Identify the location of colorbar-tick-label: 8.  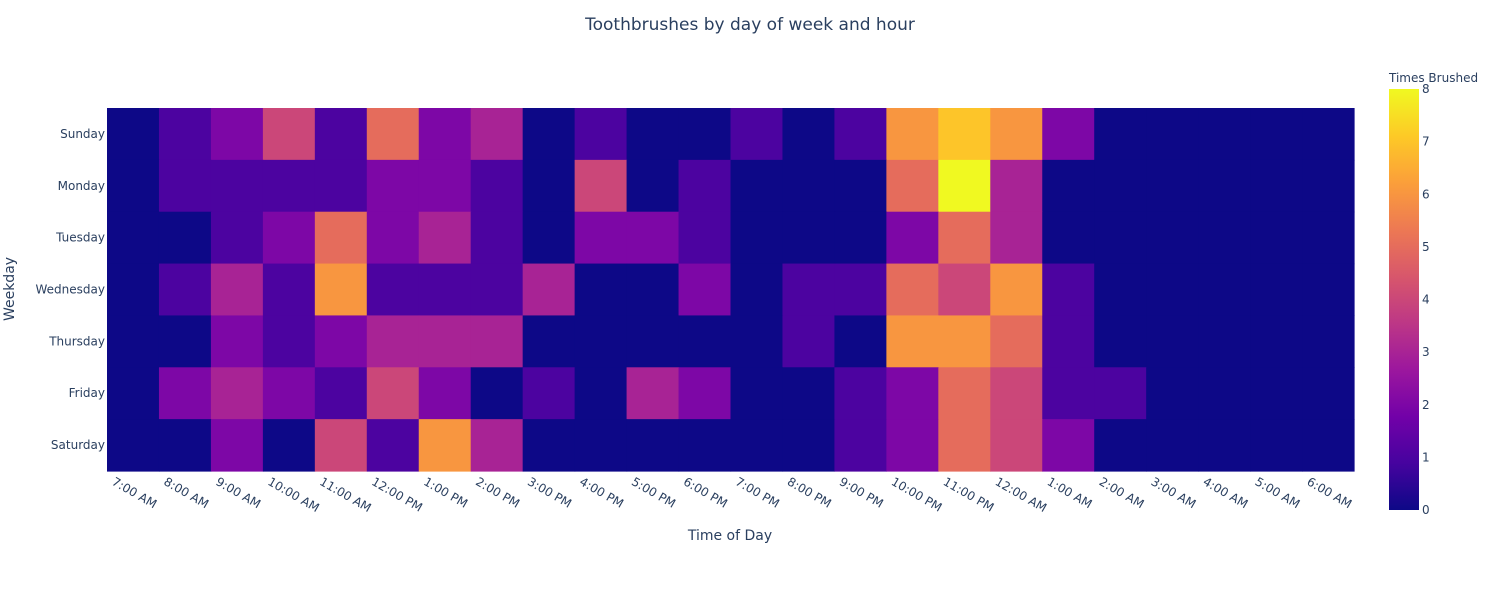
(1426, 89).